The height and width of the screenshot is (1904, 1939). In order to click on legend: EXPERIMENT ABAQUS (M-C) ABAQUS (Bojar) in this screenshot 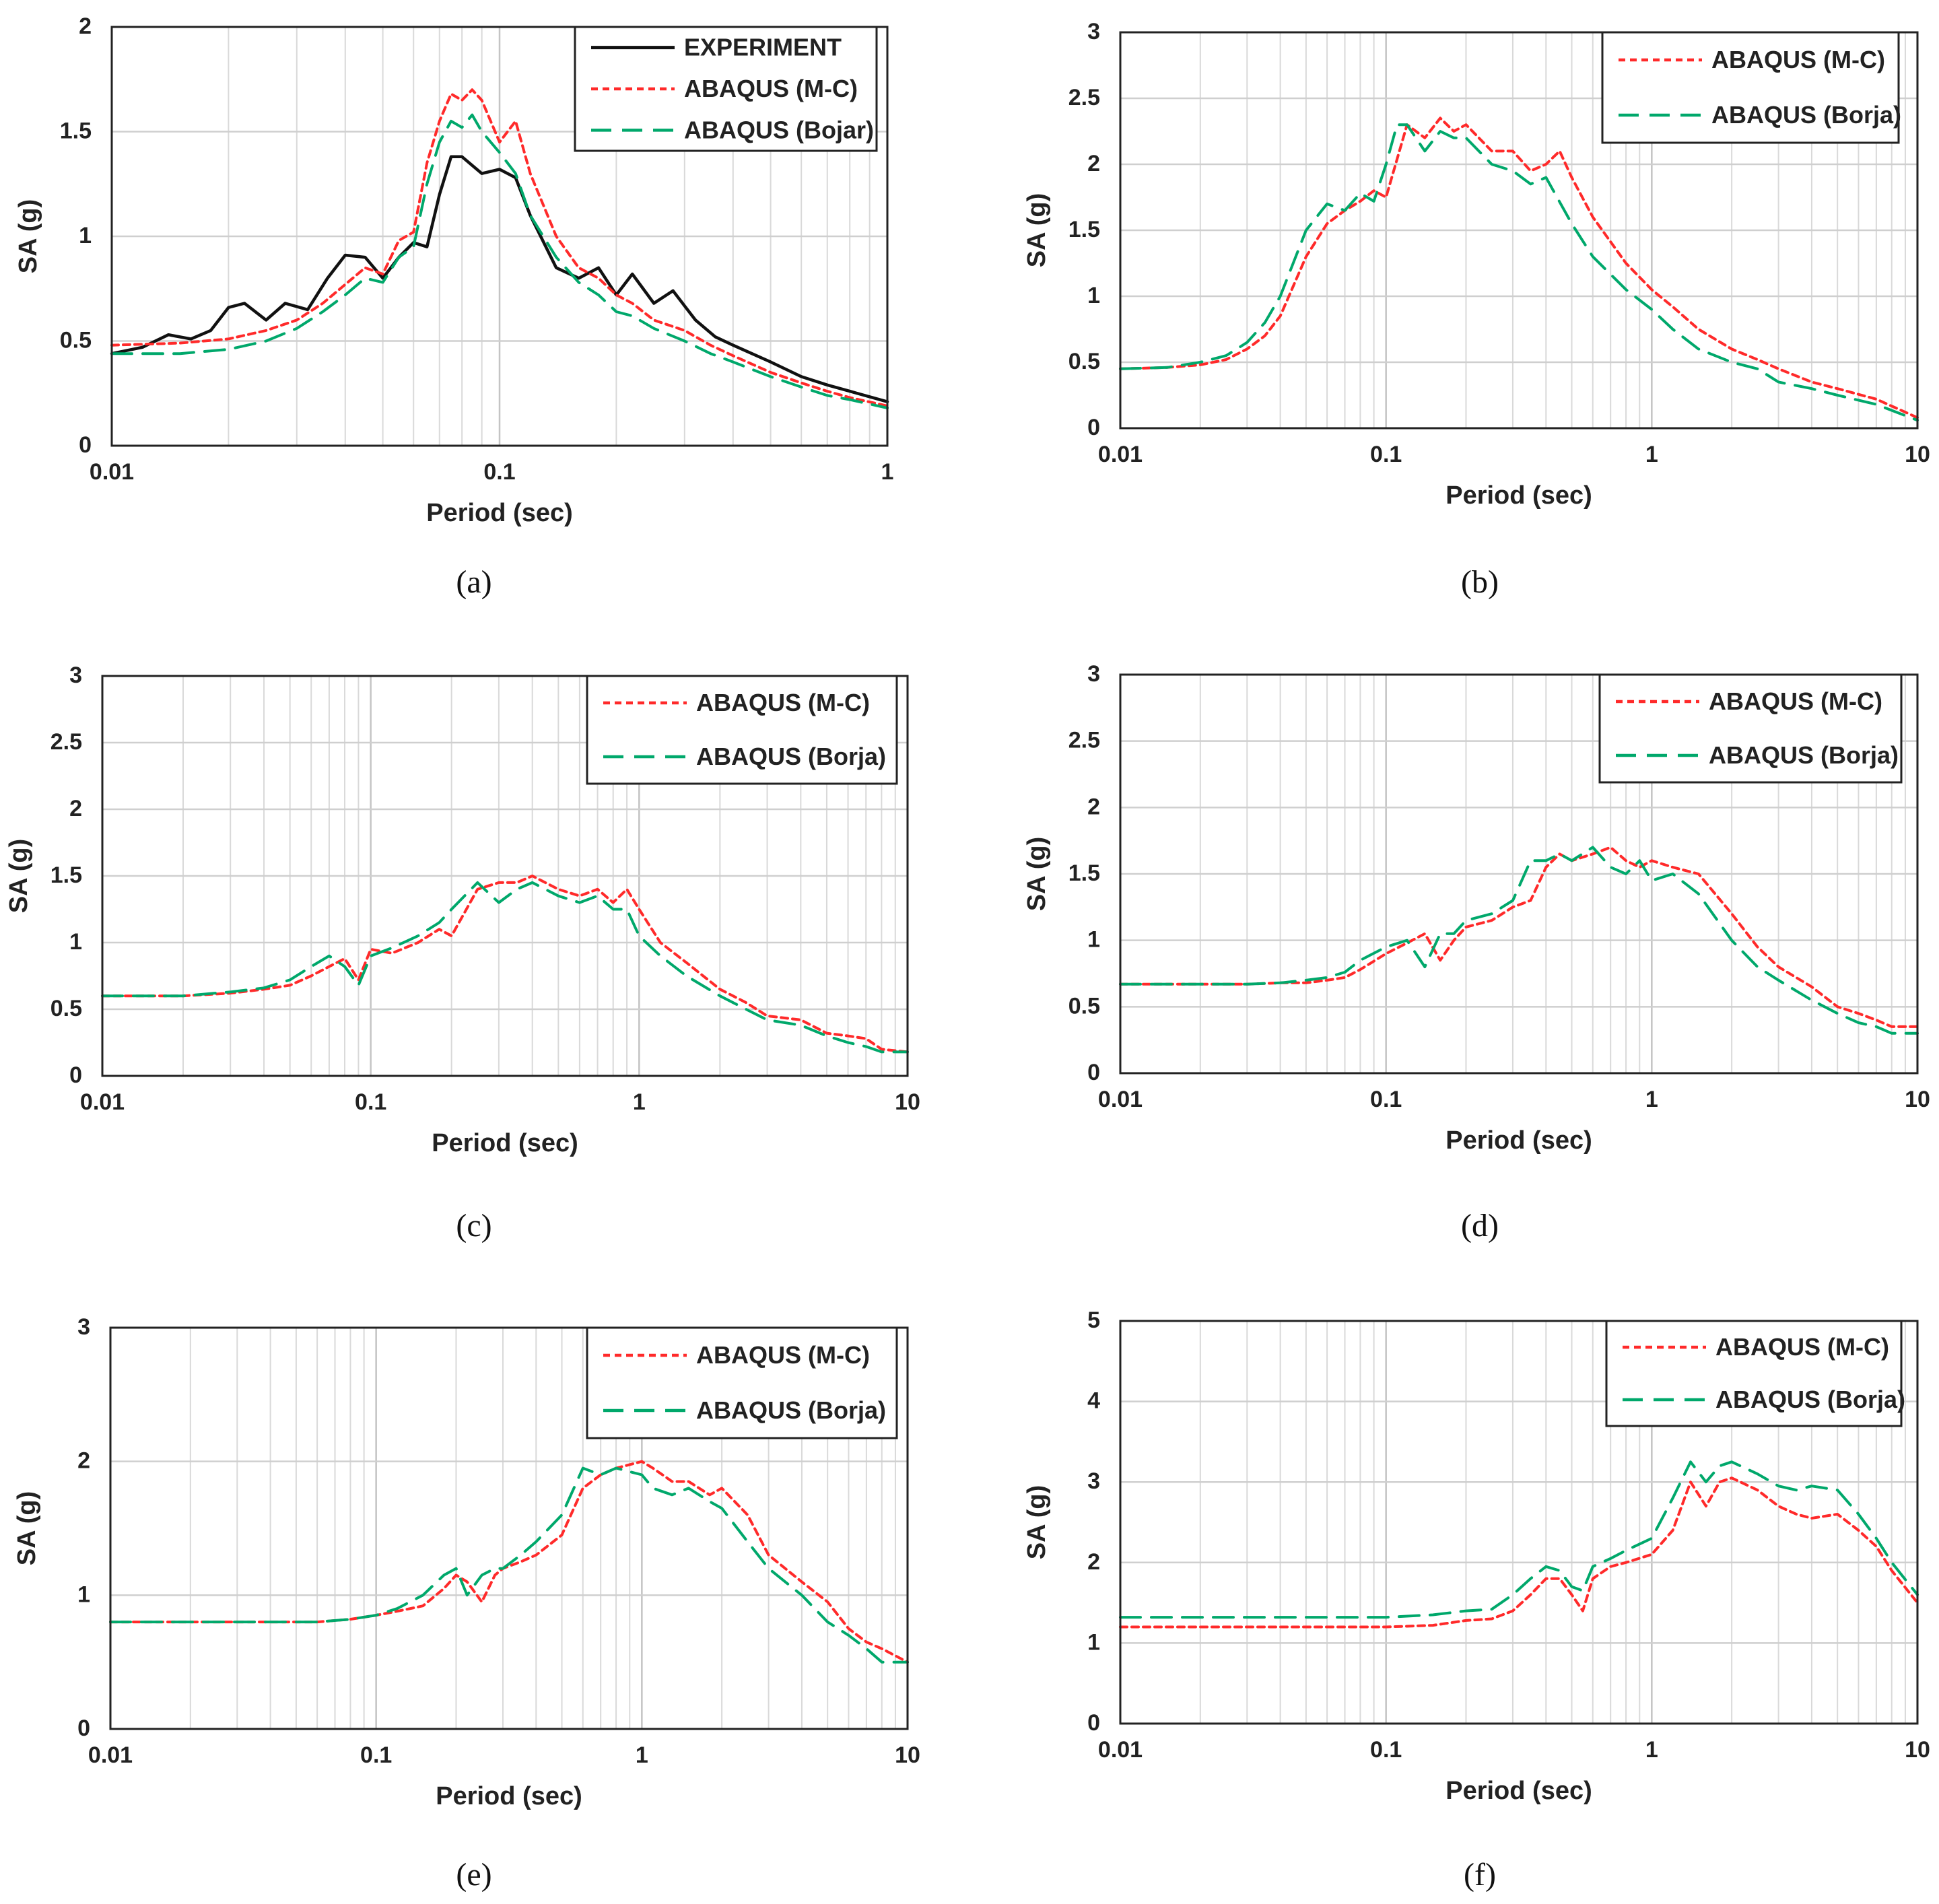, I will do `click(726, 89)`.